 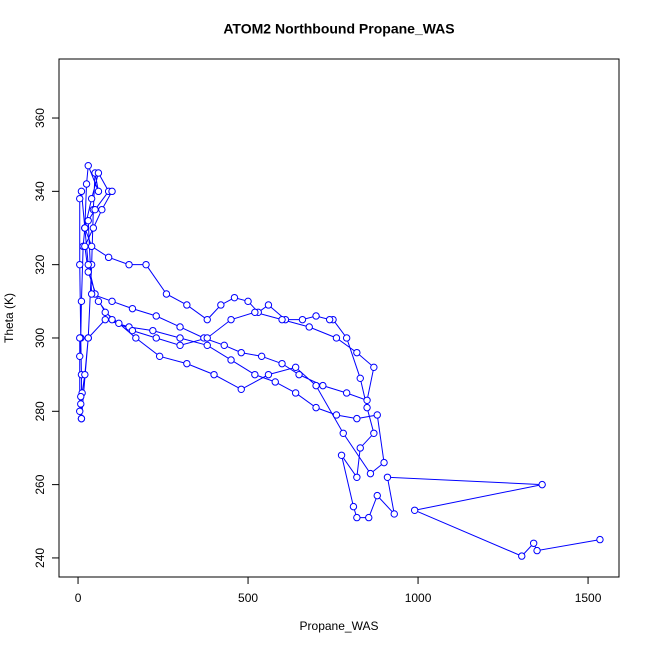 What do you see at coordinates (40, 338) in the screenshot?
I see `y-tick-label: 300` at bounding box center [40, 338].